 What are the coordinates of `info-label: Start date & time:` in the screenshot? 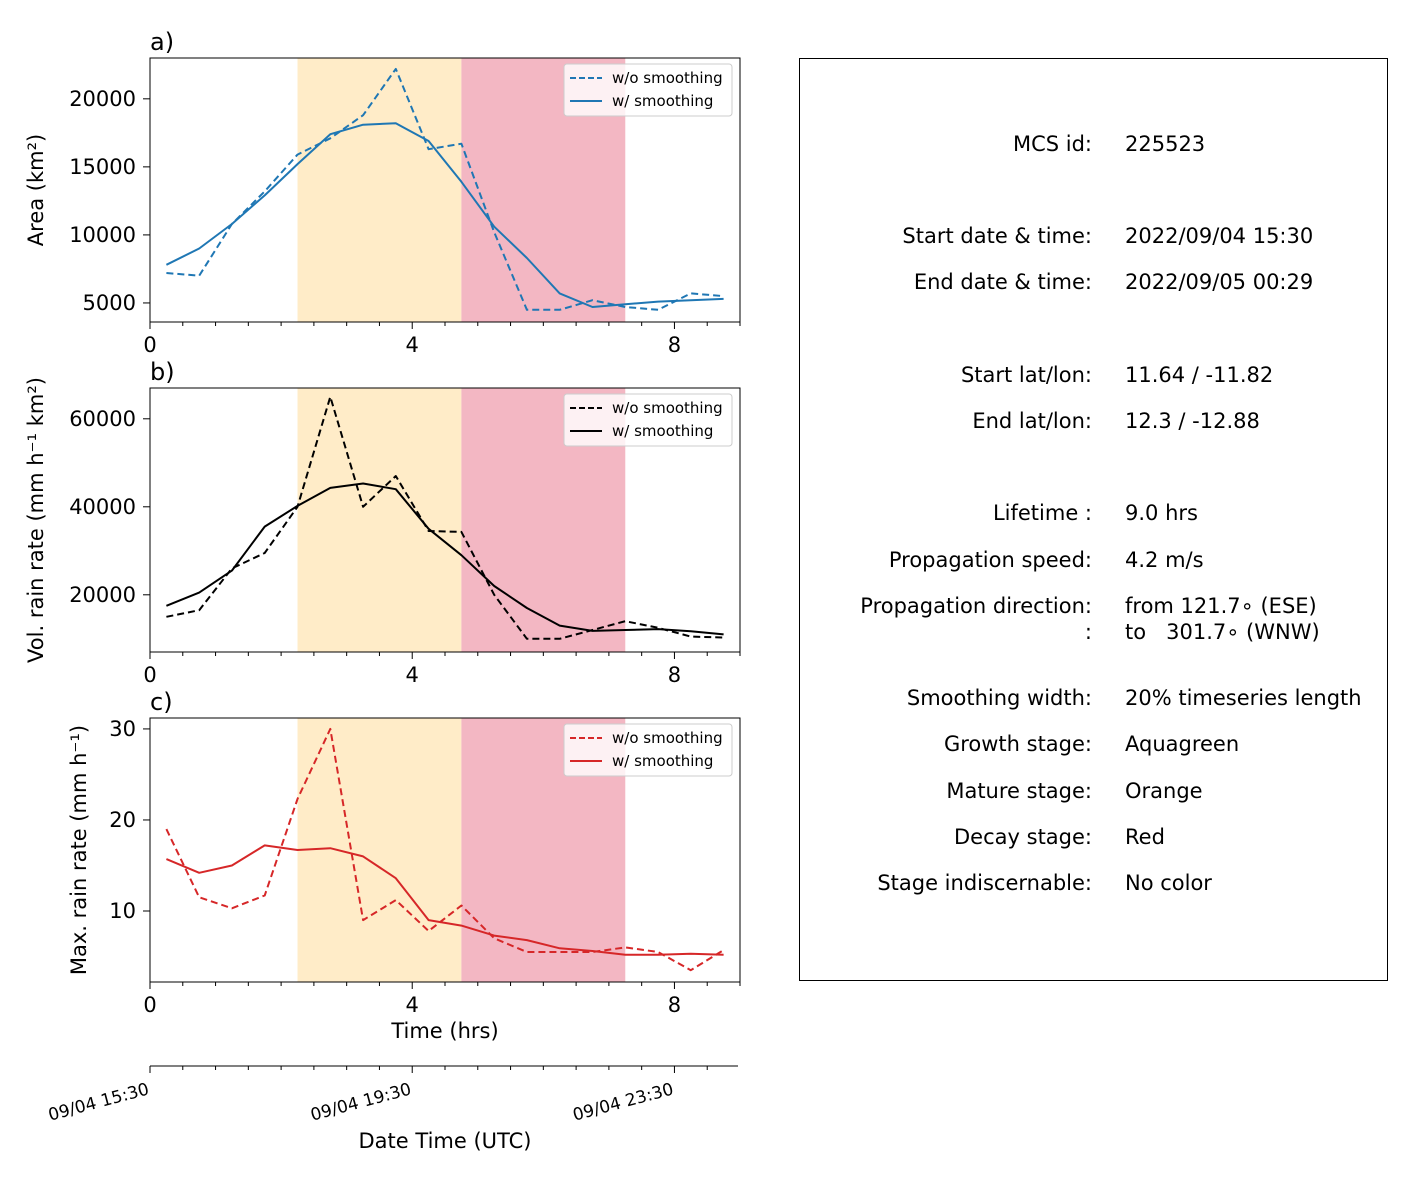 It's located at (997, 236).